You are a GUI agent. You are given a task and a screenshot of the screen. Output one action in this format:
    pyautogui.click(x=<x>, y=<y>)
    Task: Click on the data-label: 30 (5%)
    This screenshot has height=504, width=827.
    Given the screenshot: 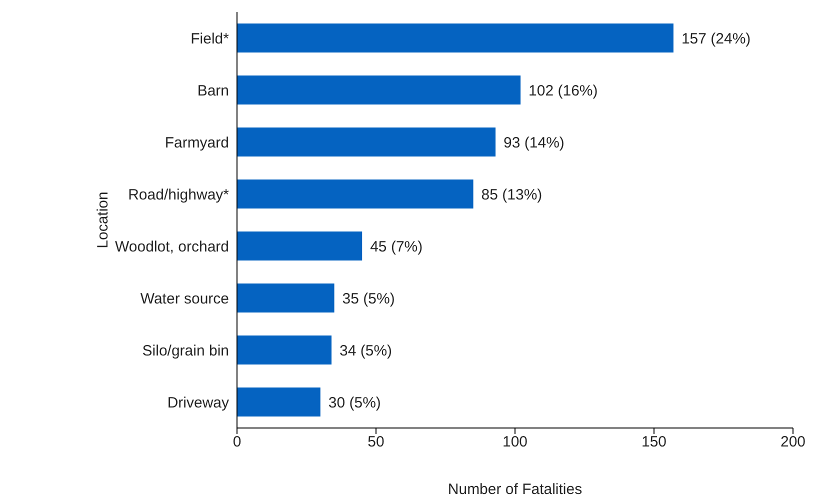 What is the action you would take?
    pyautogui.click(x=354, y=403)
    